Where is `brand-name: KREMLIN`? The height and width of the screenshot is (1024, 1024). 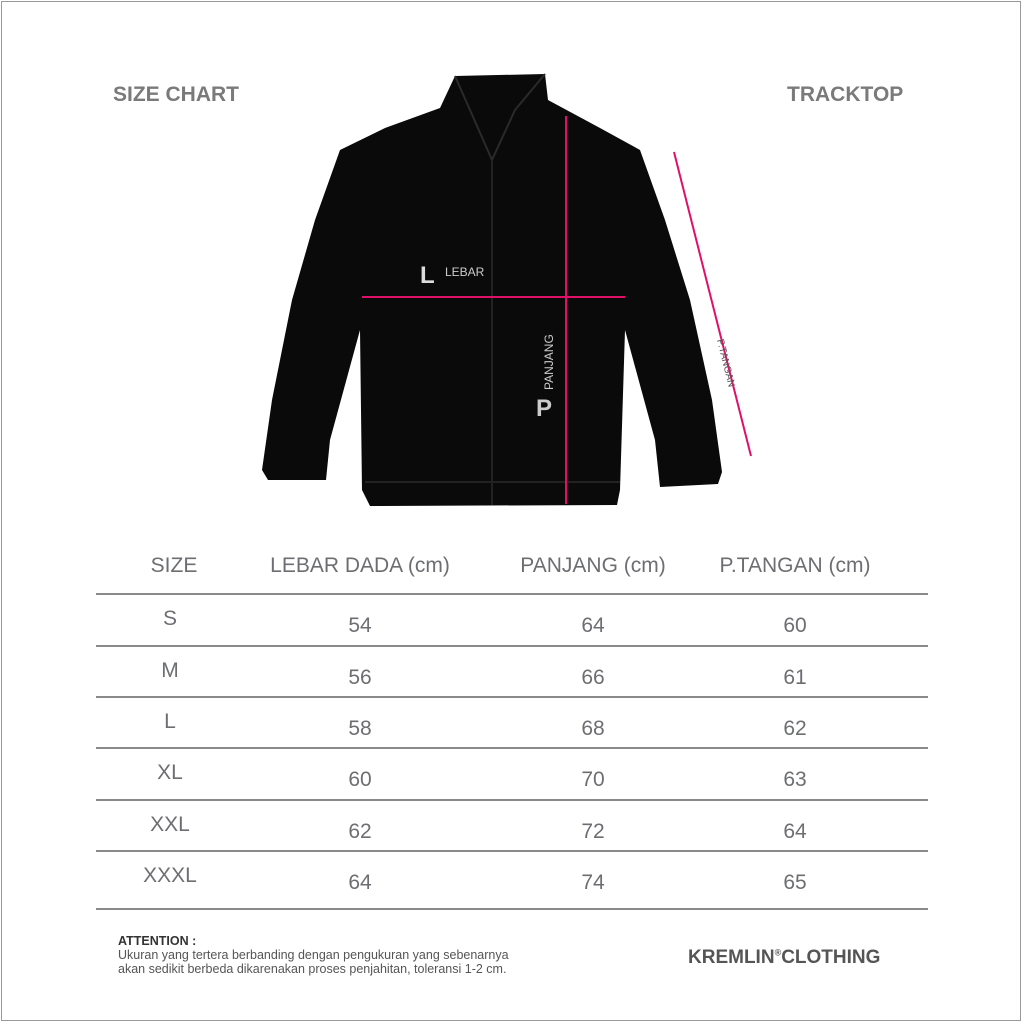
brand-name: KREMLIN is located at coordinates (731, 957).